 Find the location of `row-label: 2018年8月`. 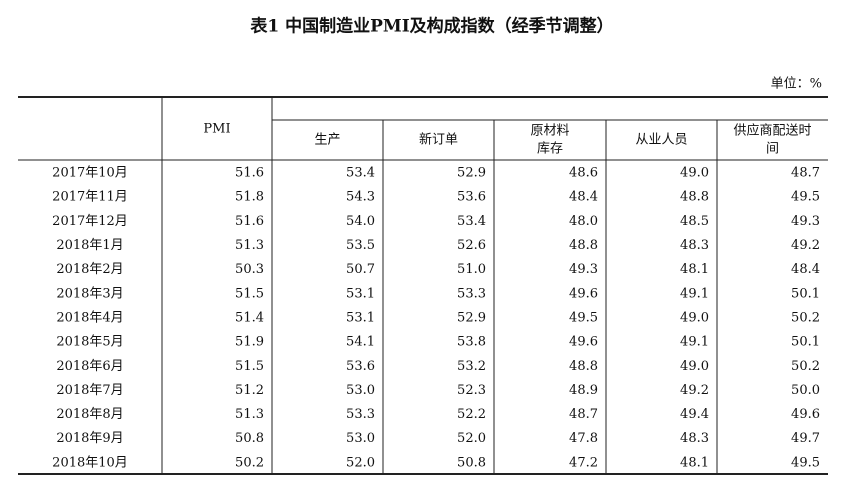

row-label: 2018年8月 is located at coordinates (89, 414).